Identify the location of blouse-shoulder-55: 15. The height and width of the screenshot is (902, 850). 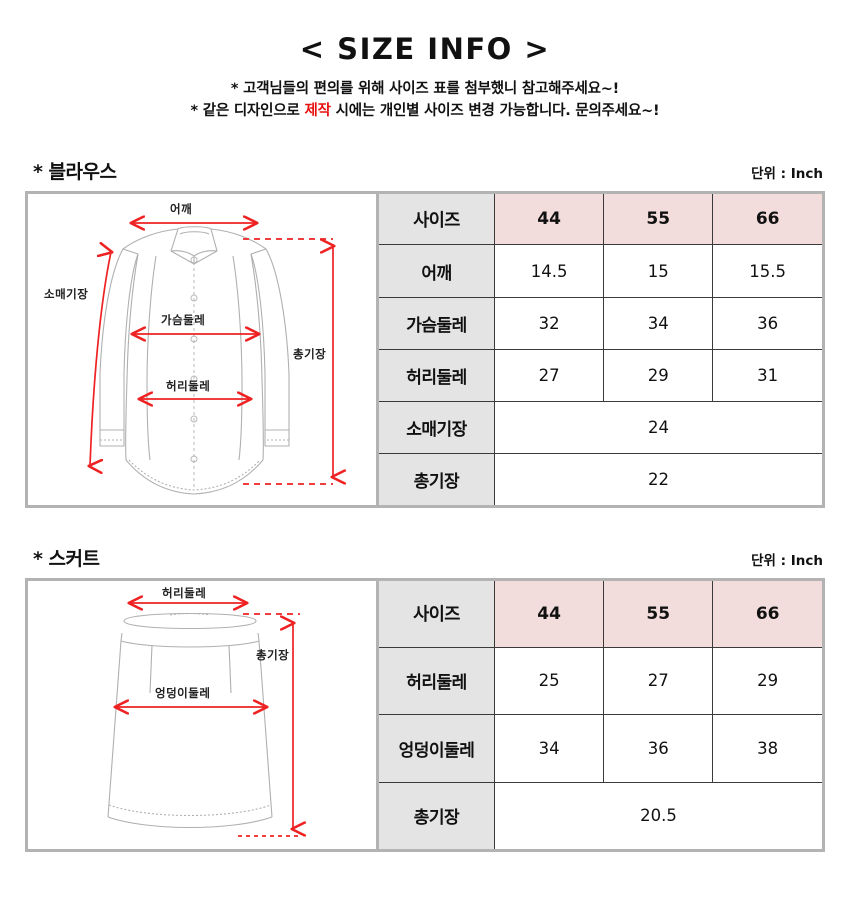
(658, 271).